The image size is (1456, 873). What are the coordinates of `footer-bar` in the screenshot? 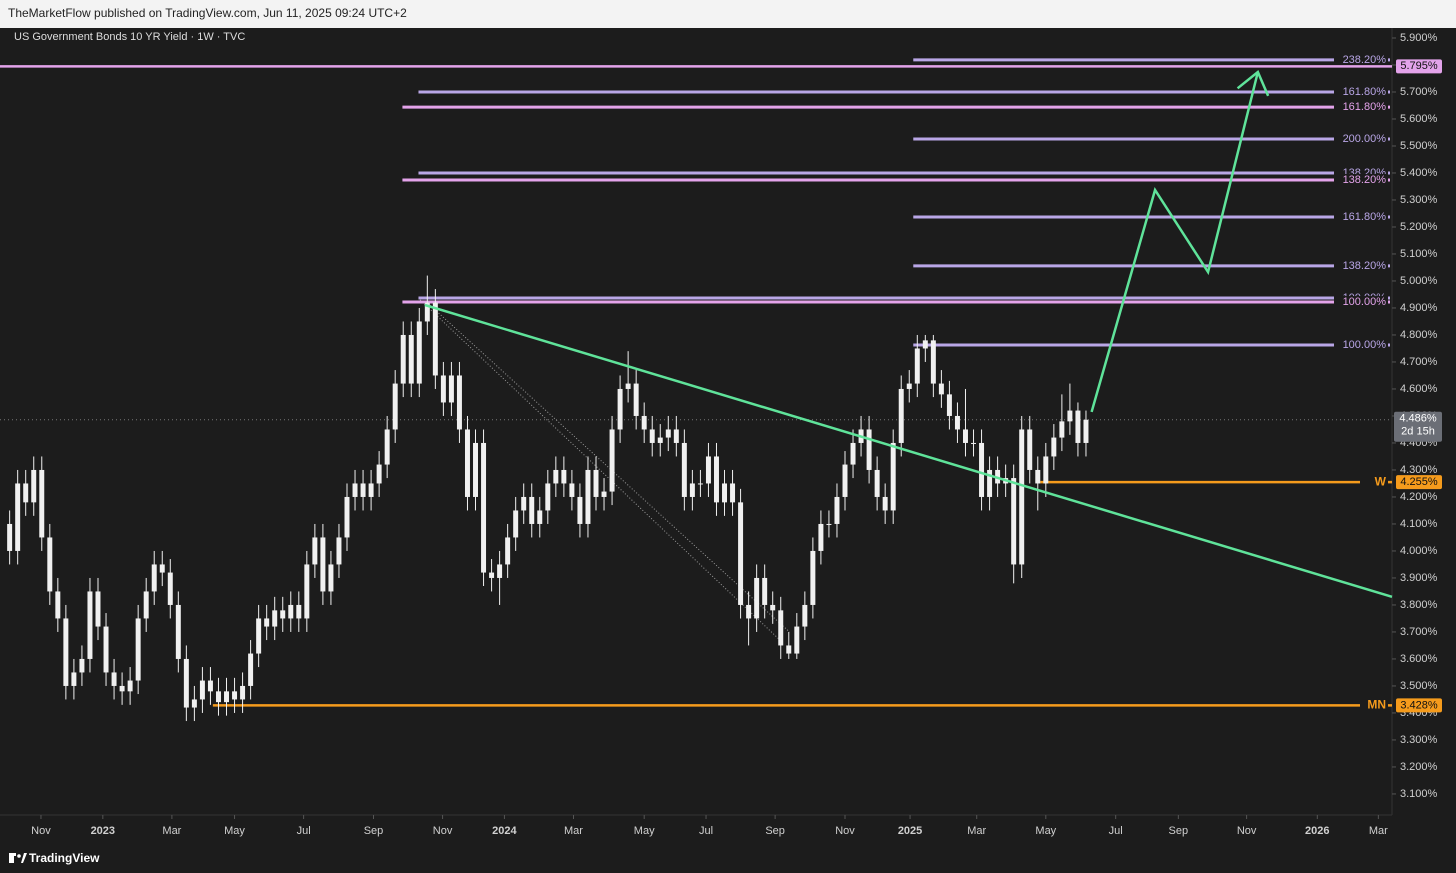 It's located at (728, 859).